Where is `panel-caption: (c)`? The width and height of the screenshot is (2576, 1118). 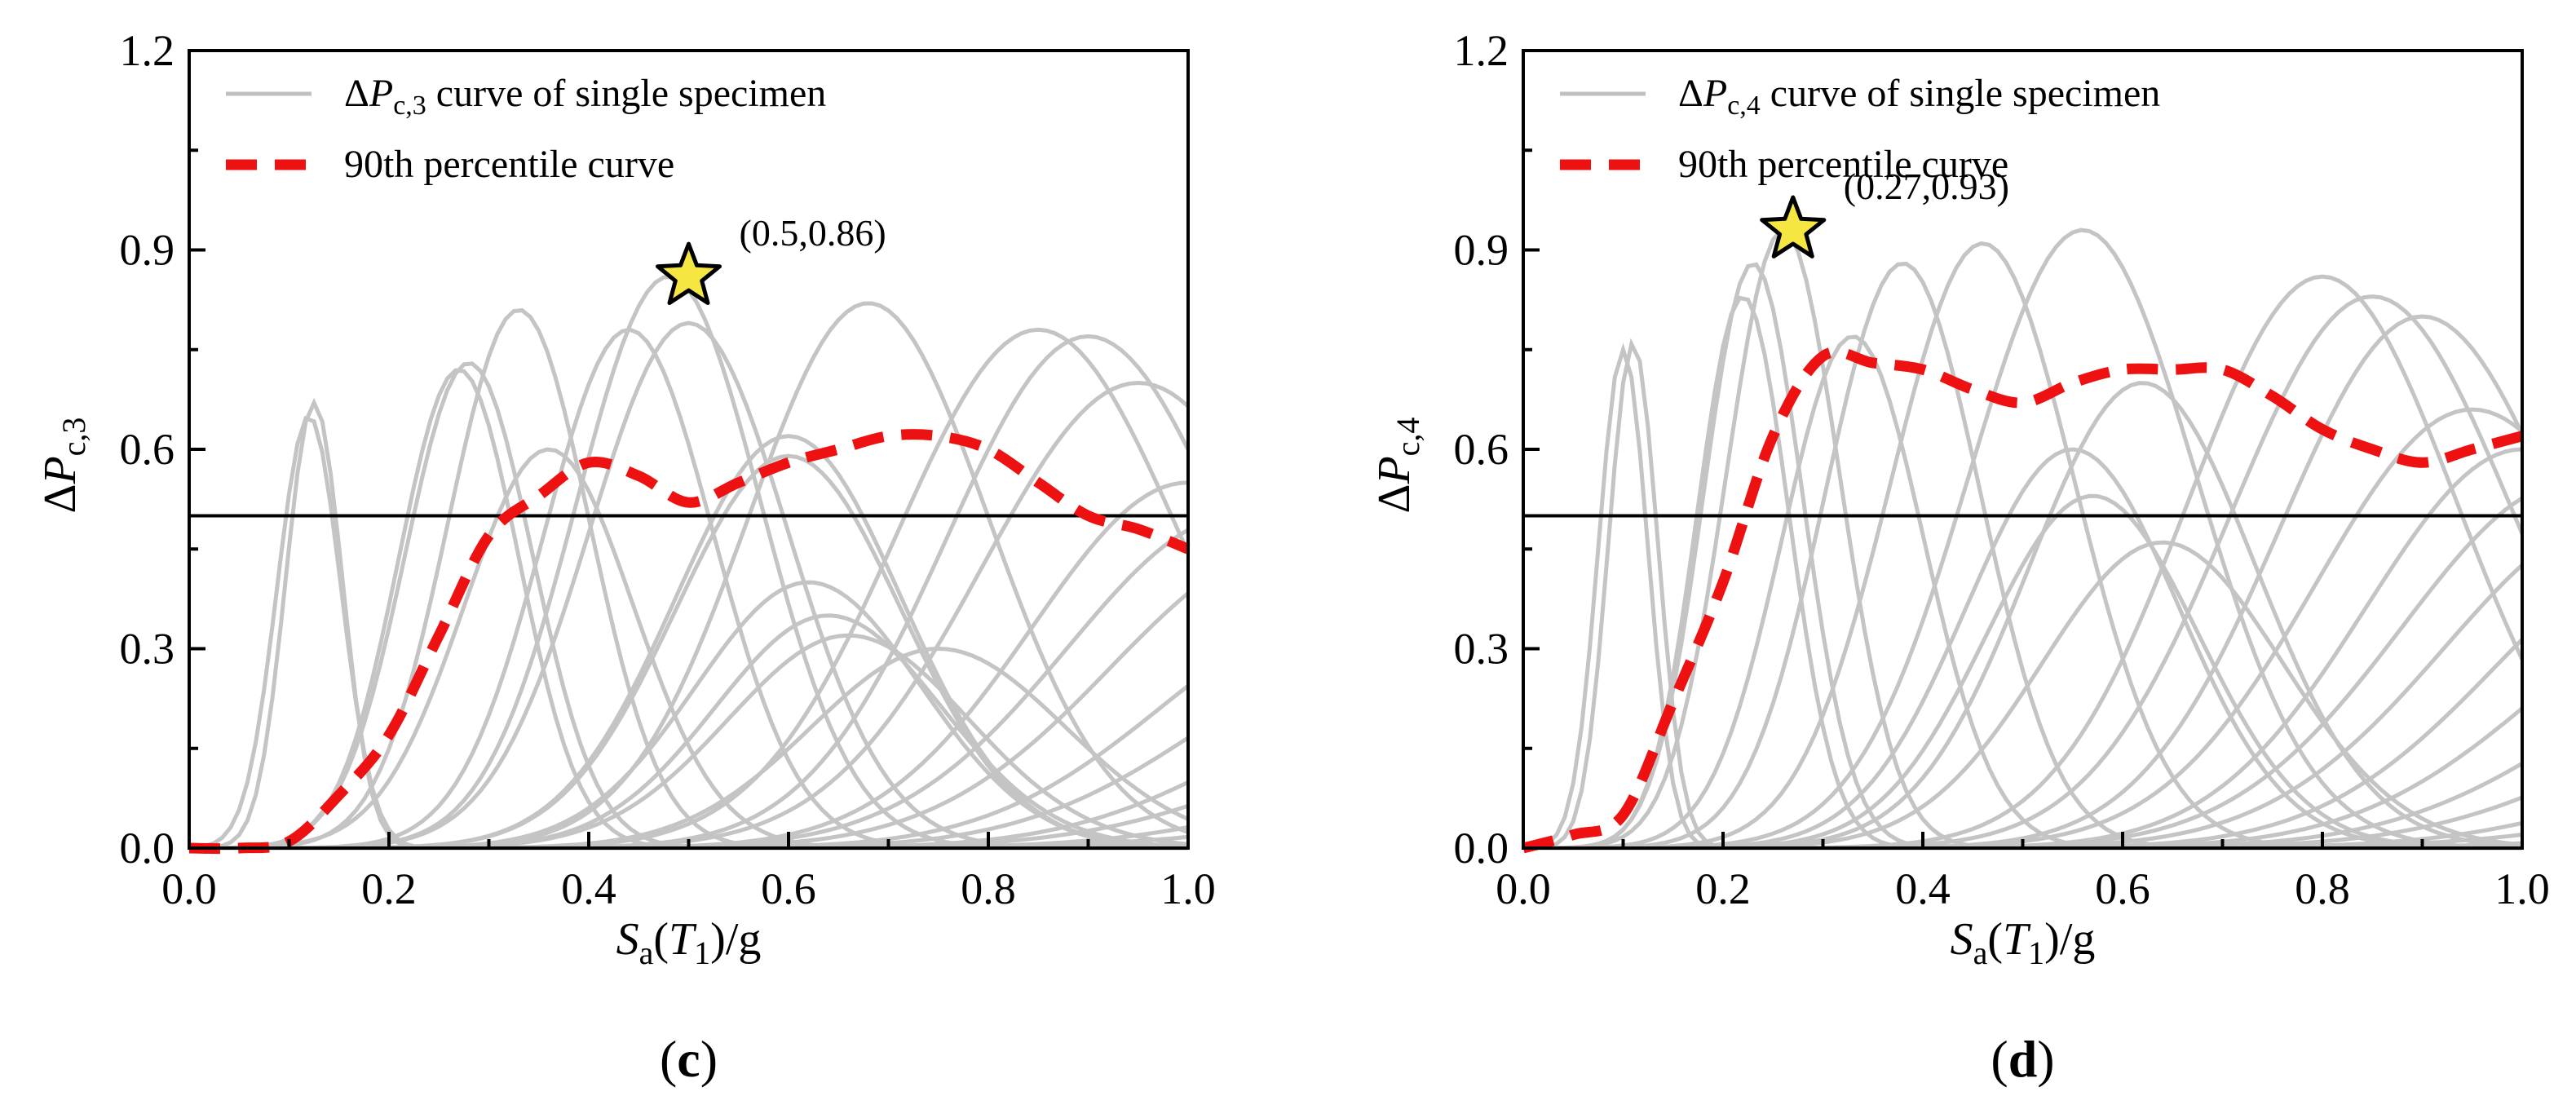 panel-caption: (c) is located at coordinates (689, 1059).